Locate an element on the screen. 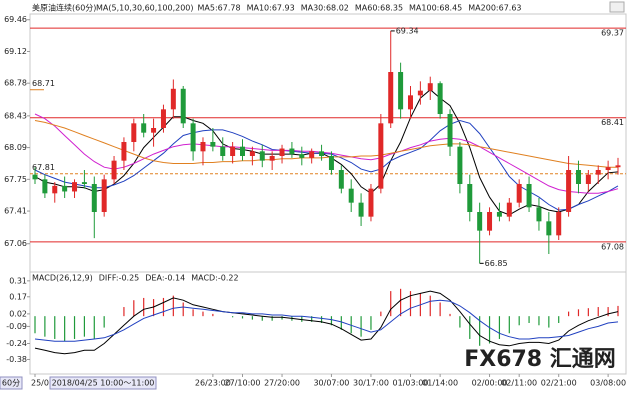 Image resolution: width=640 pixels, height=400 pixels. y-tick-label: -0.24 is located at coordinates (16, 343).